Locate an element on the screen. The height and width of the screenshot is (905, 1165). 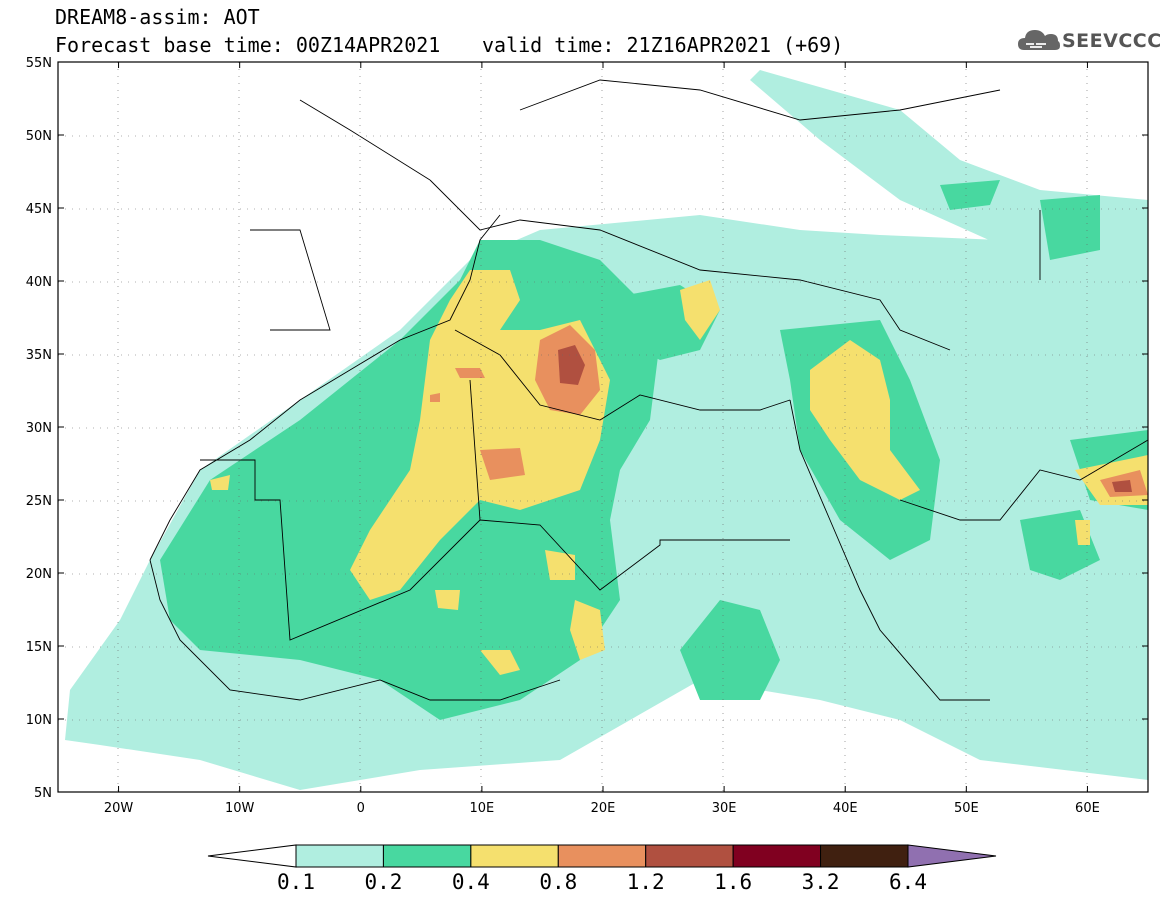
logo-text: SEEVCCC is located at coordinates (1112, 41).